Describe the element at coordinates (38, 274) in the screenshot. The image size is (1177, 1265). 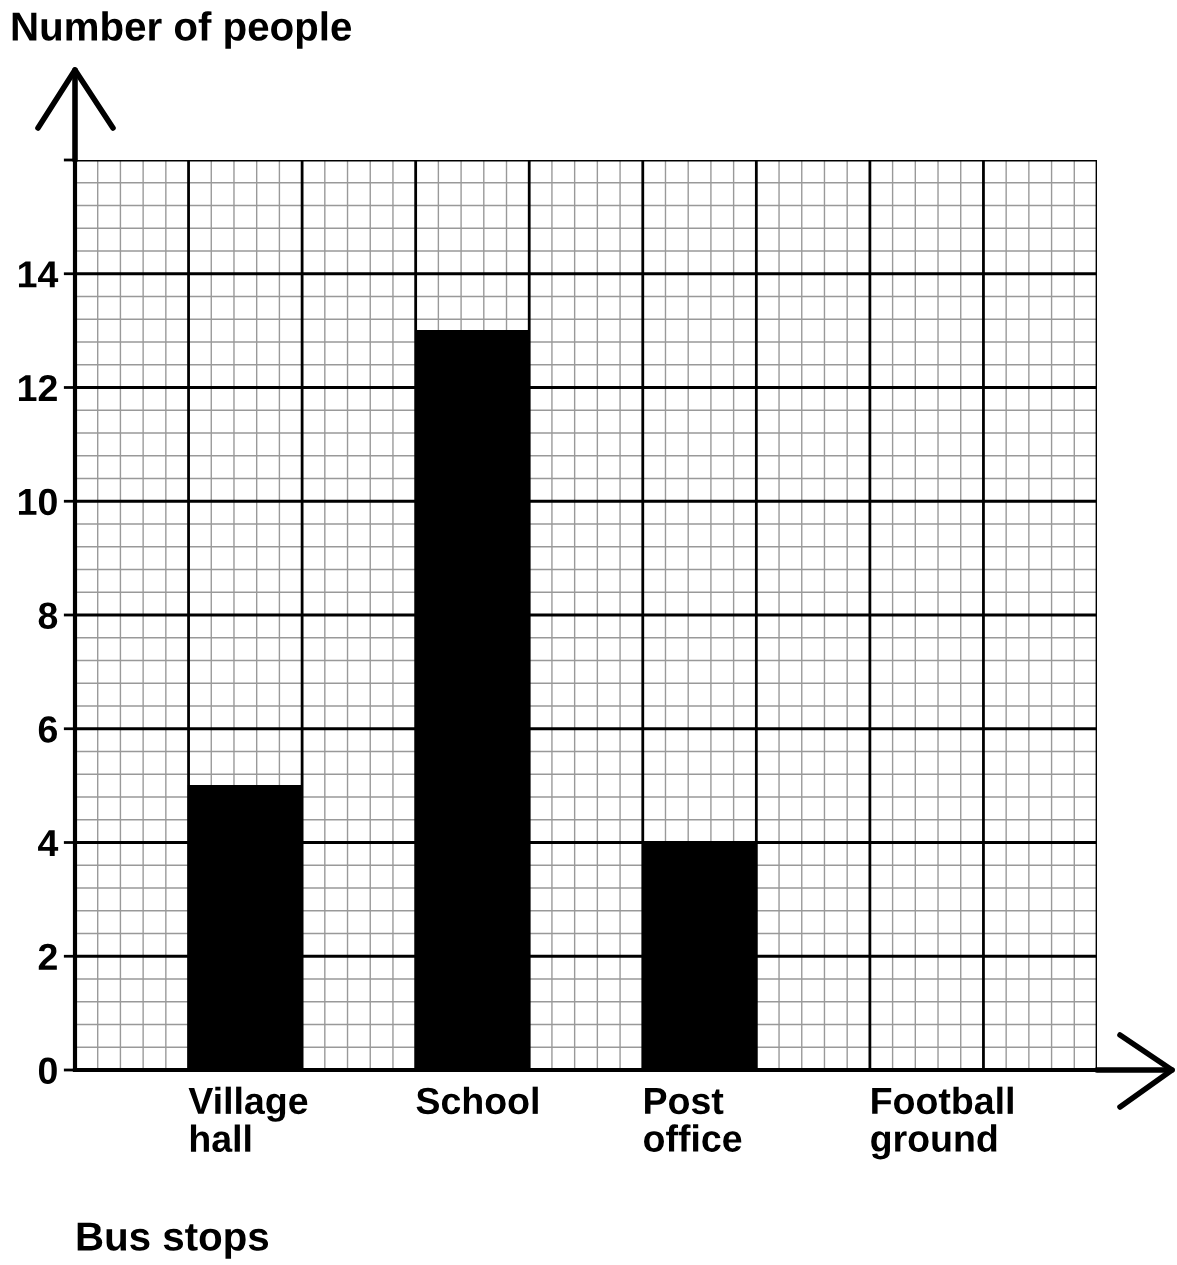
I see `y-tick-label: 14` at that location.